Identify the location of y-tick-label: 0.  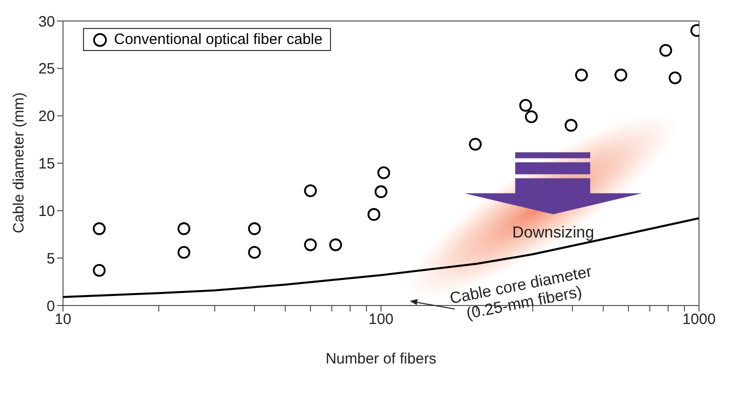
(50, 306).